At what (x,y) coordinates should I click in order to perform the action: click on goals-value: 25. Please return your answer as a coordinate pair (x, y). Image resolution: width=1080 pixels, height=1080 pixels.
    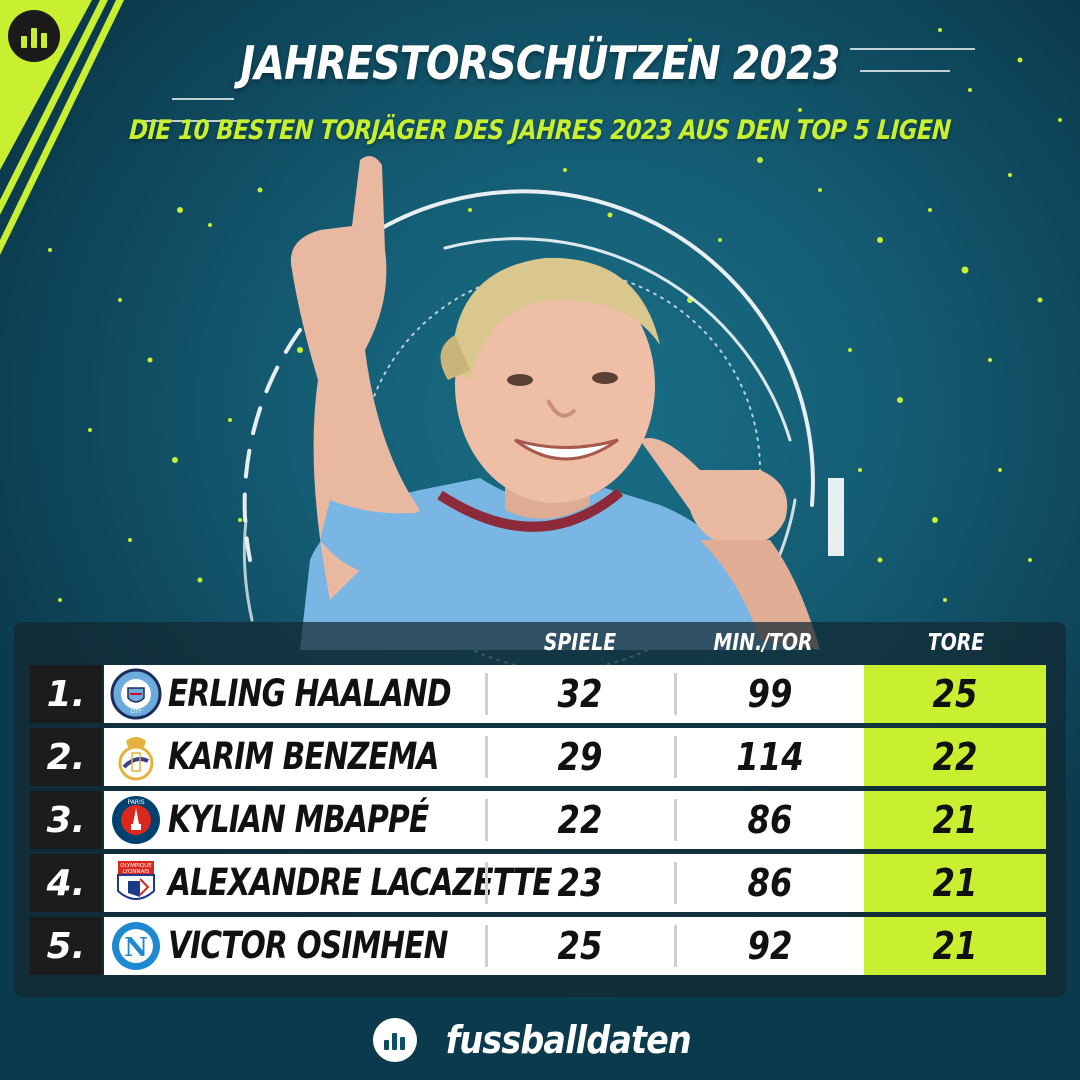
    Looking at the image, I should click on (955, 694).